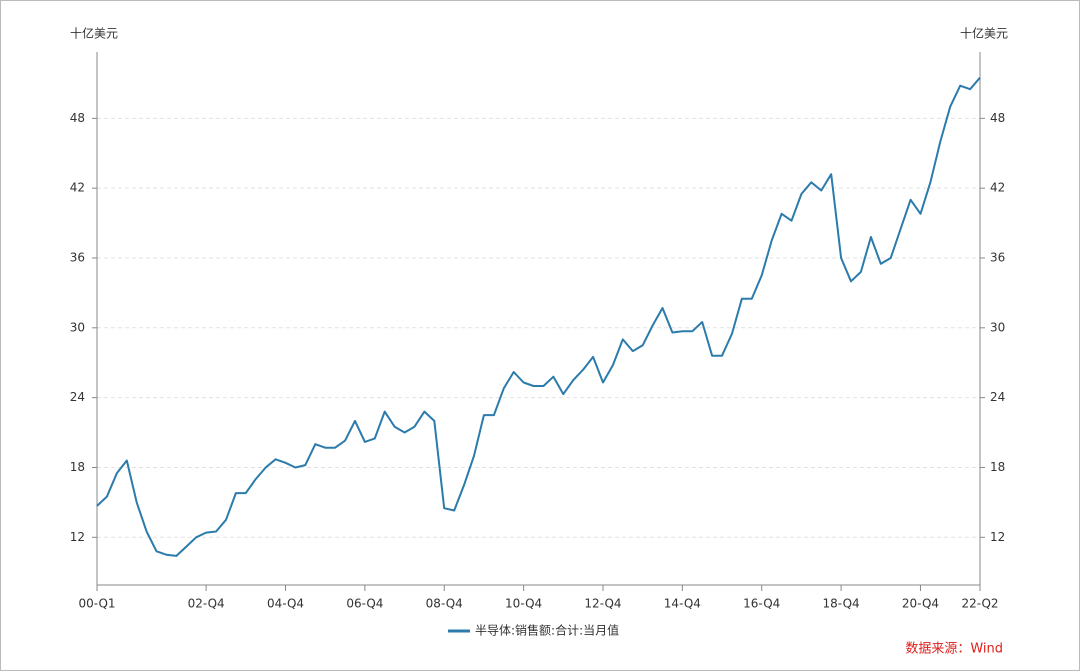 Image resolution: width=1080 pixels, height=671 pixels. I want to click on x-tick-label: 10-Q4, so click(523, 604).